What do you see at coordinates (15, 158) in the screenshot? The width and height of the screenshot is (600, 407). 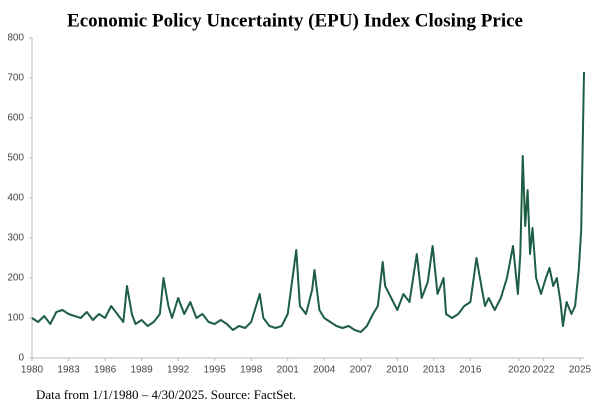 I see `y-tick-label: 500` at bounding box center [15, 158].